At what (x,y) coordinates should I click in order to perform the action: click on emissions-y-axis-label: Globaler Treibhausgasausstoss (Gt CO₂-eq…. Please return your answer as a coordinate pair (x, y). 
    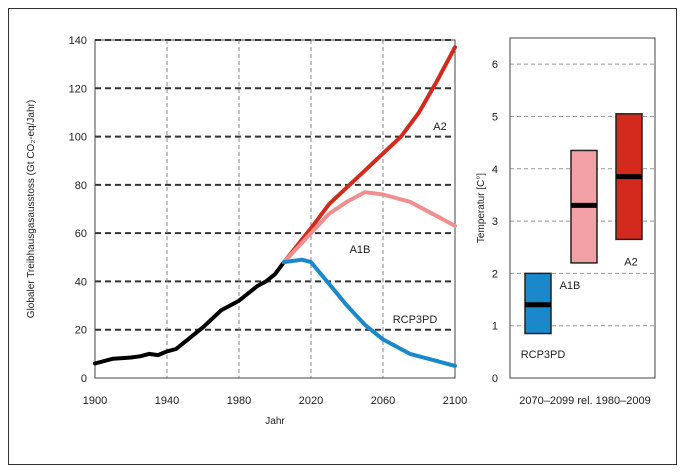
    Looking at the image, I should click on (31, 209).